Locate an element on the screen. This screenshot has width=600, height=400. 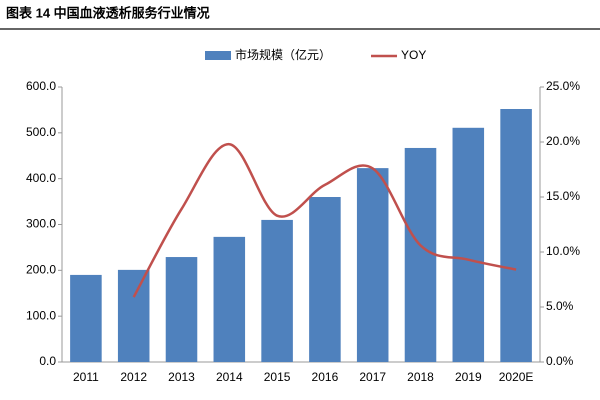
chart-title: 图表 14 中国血液透析服务行业情况 is located at coordinates (108, 12).